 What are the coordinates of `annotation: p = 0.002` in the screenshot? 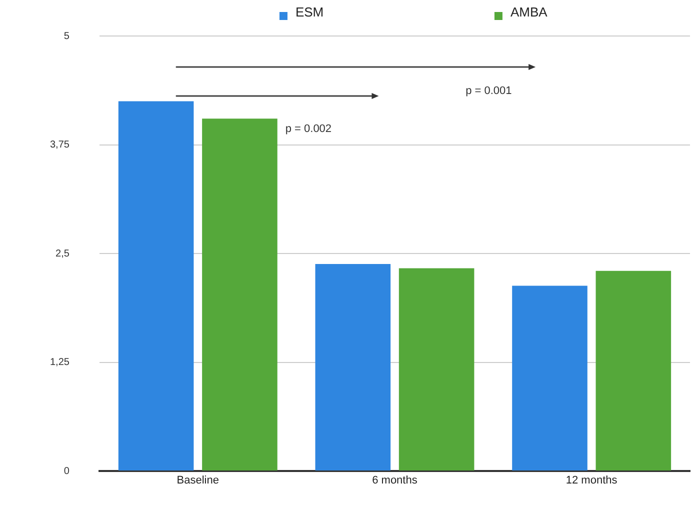 It's located at (308, 129).